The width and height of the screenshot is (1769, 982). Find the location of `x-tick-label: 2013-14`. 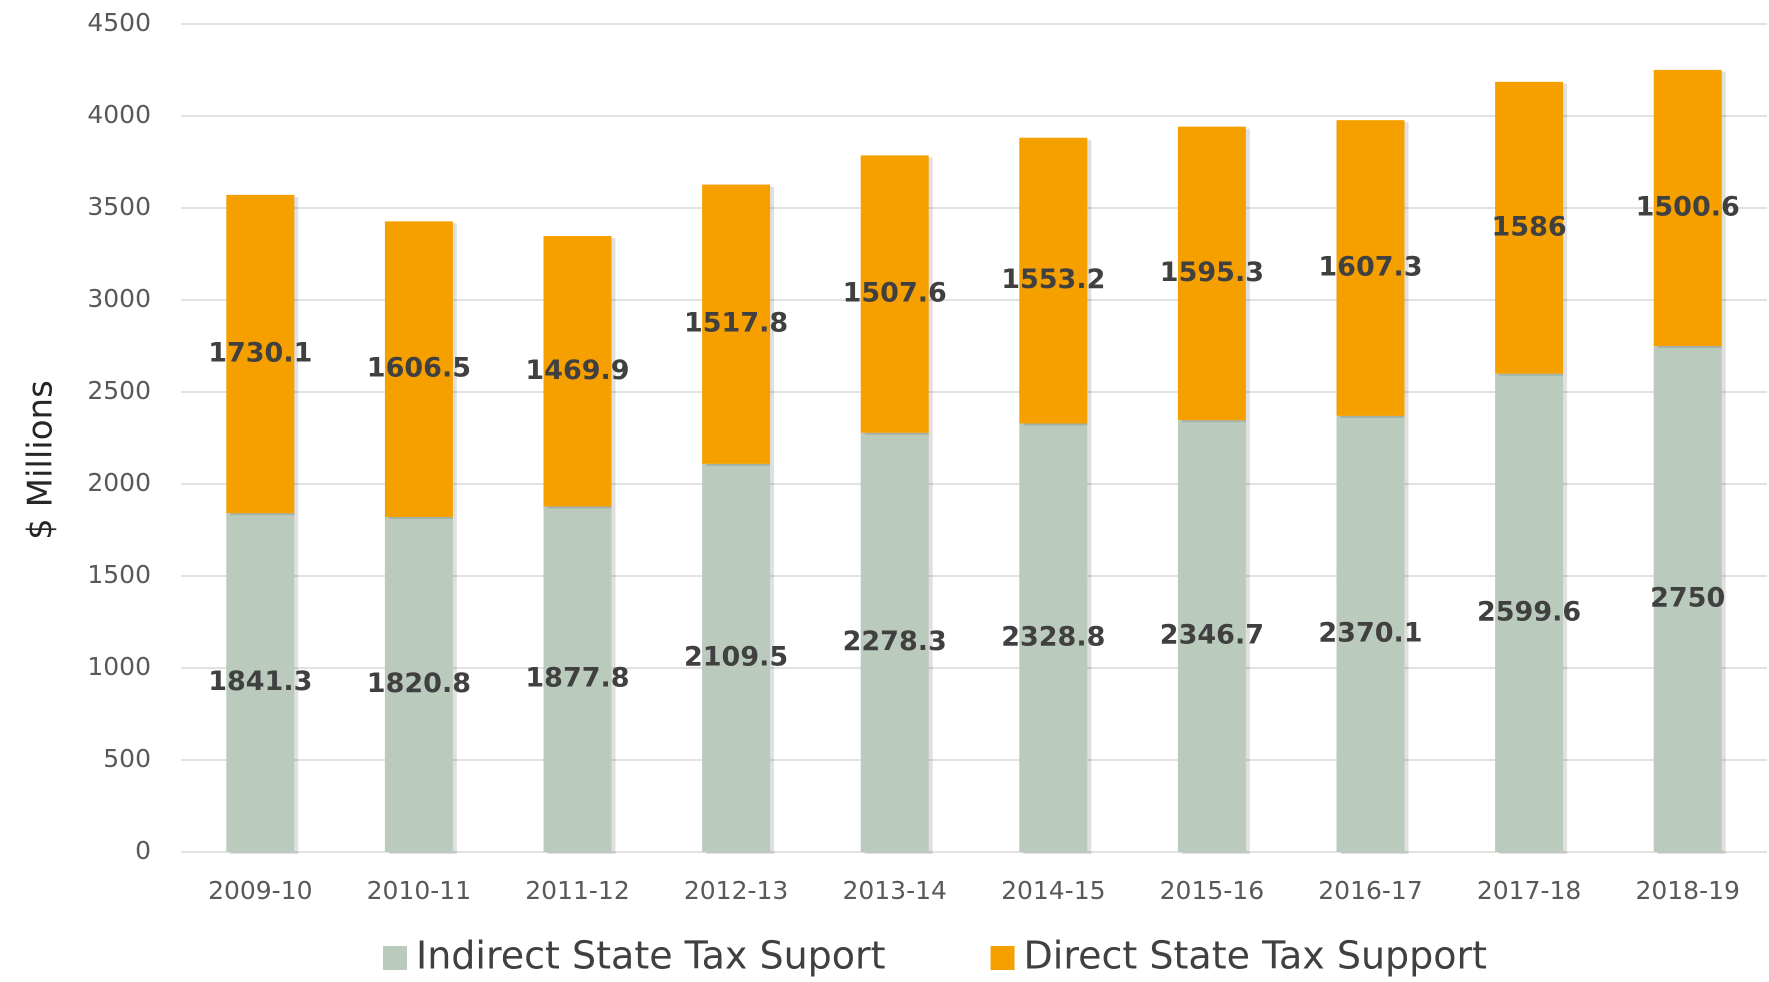

x-tick-label: 2013-14 is located at coordinates (894, 890).